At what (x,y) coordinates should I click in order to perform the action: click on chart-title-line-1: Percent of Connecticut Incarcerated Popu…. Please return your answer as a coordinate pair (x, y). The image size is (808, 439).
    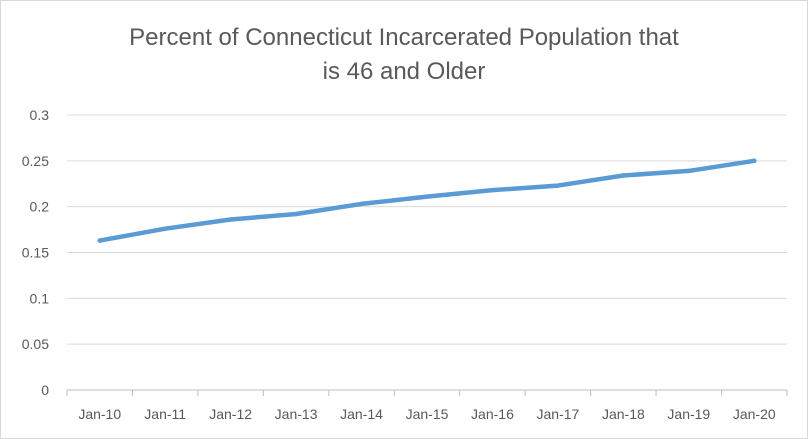
    Looking at the image, I should click on (404, 37).